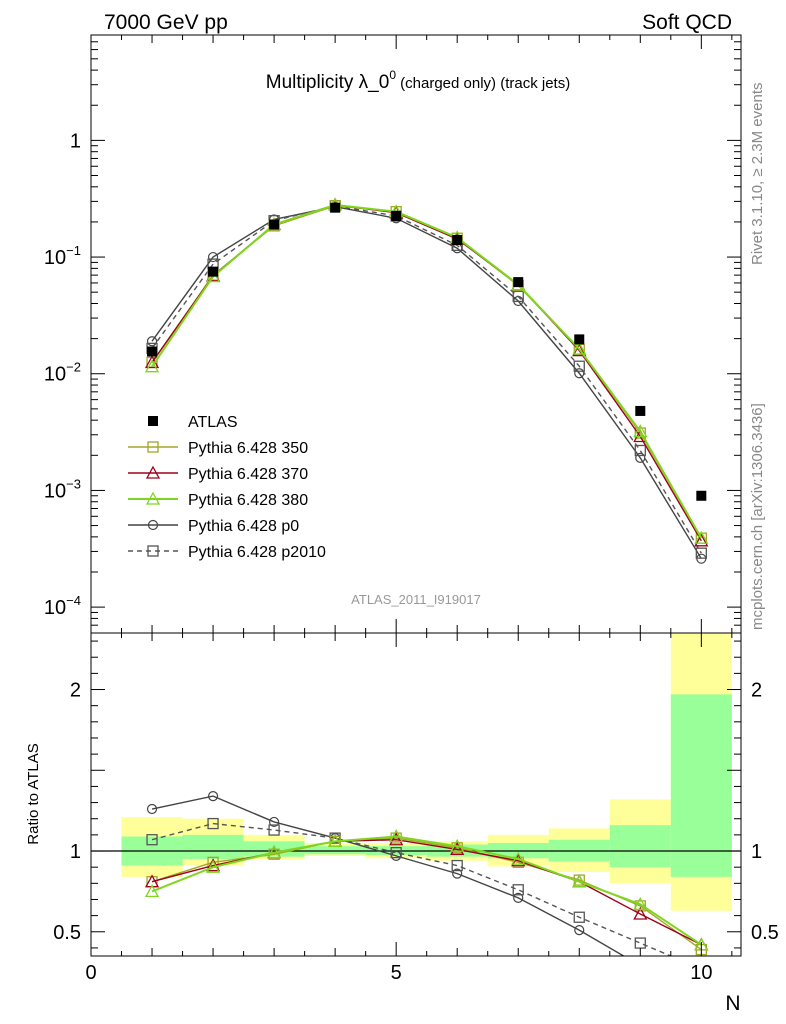 The height and width of the screenshot is (1024, 786). I want to click on uncertainty-band-inner, so click(701, 785).